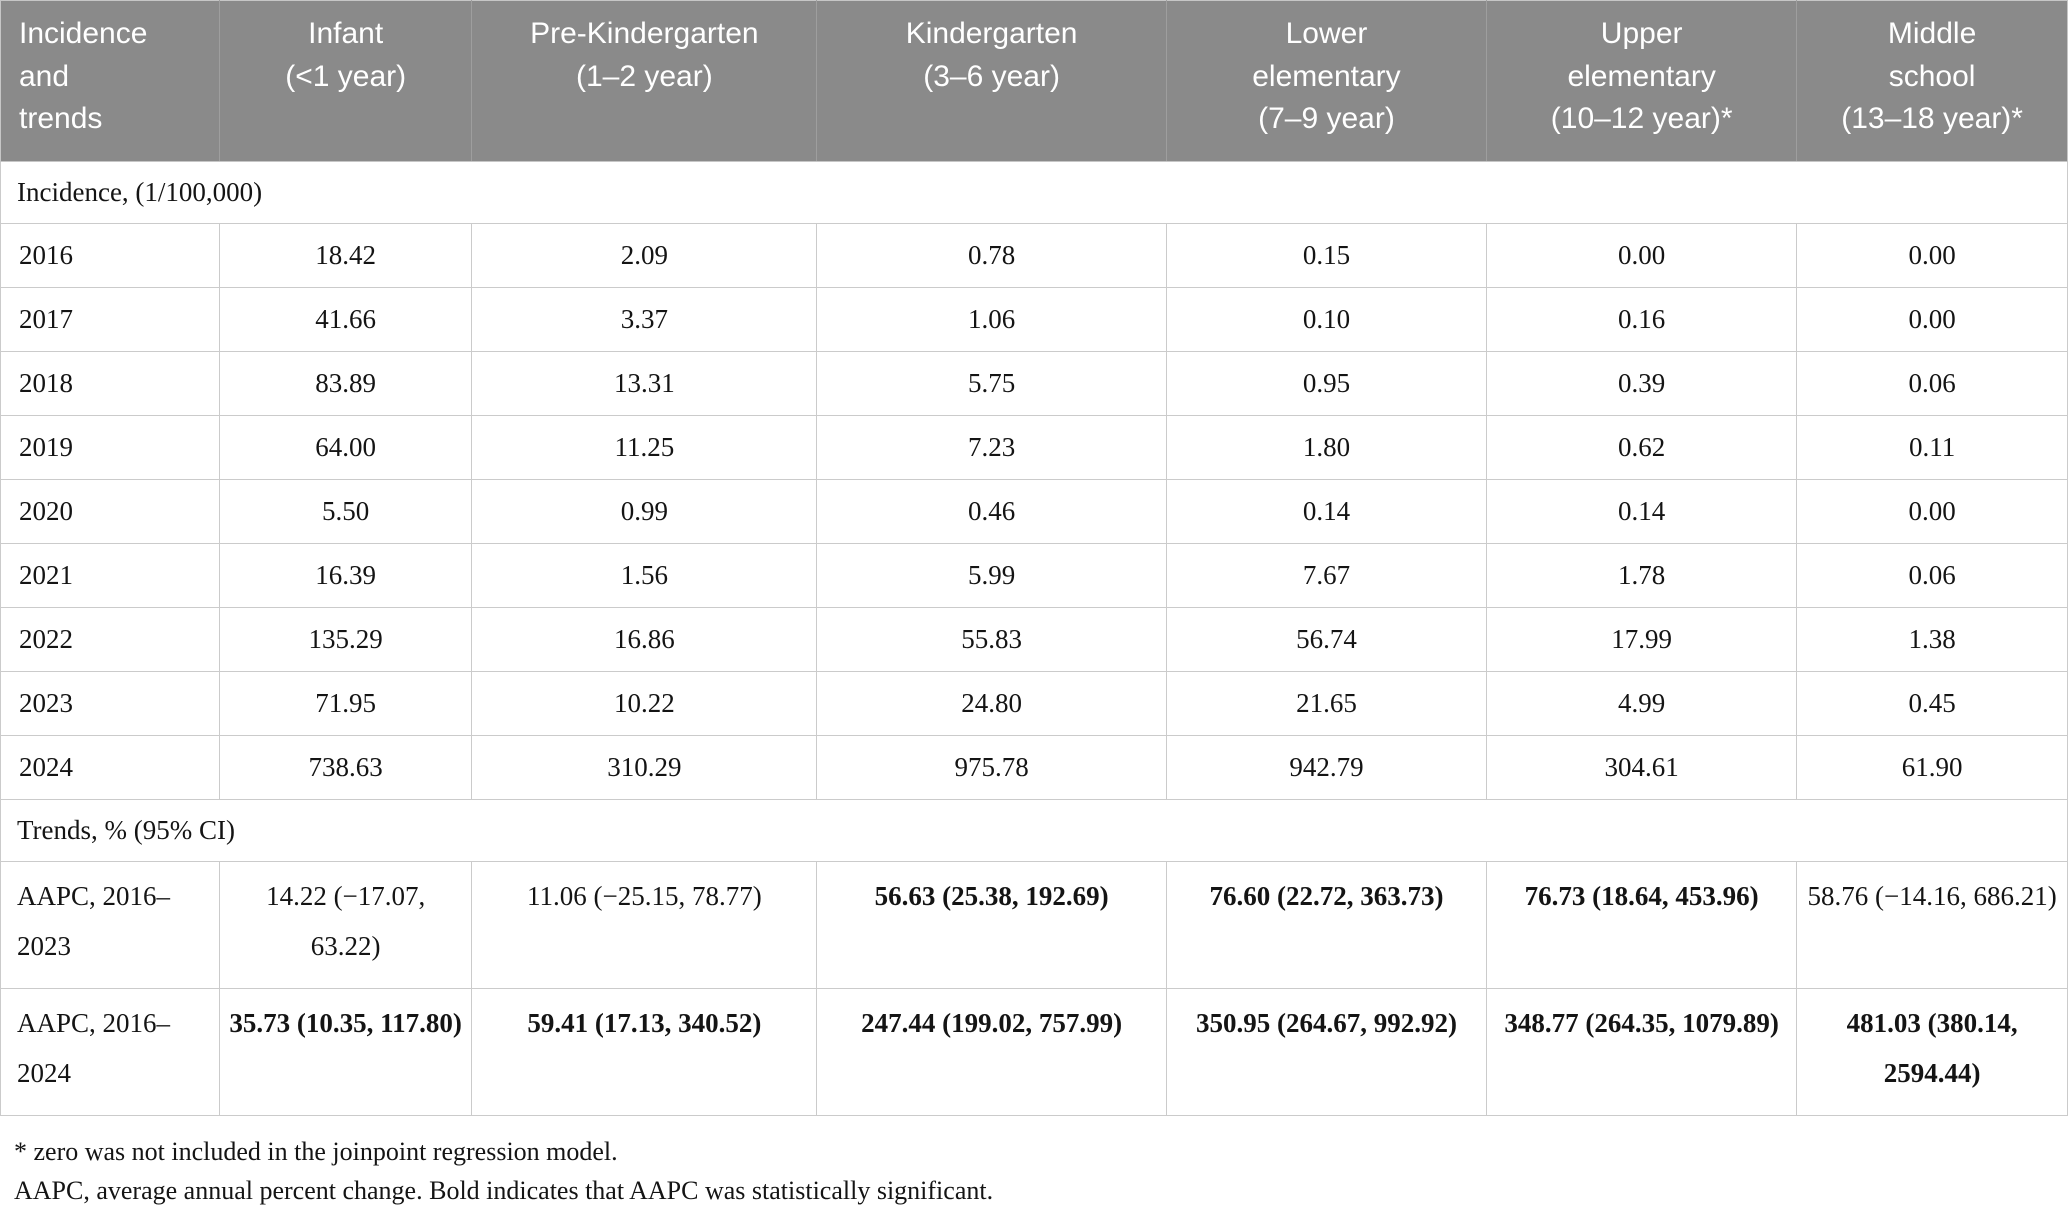 The width and height of the screenshot is (2068, 1220). Describe the element at coordinates (346, 1051) in the screenshot. I see `trend-value-cell: 35.73 (10.35, 117.80)` at that location.